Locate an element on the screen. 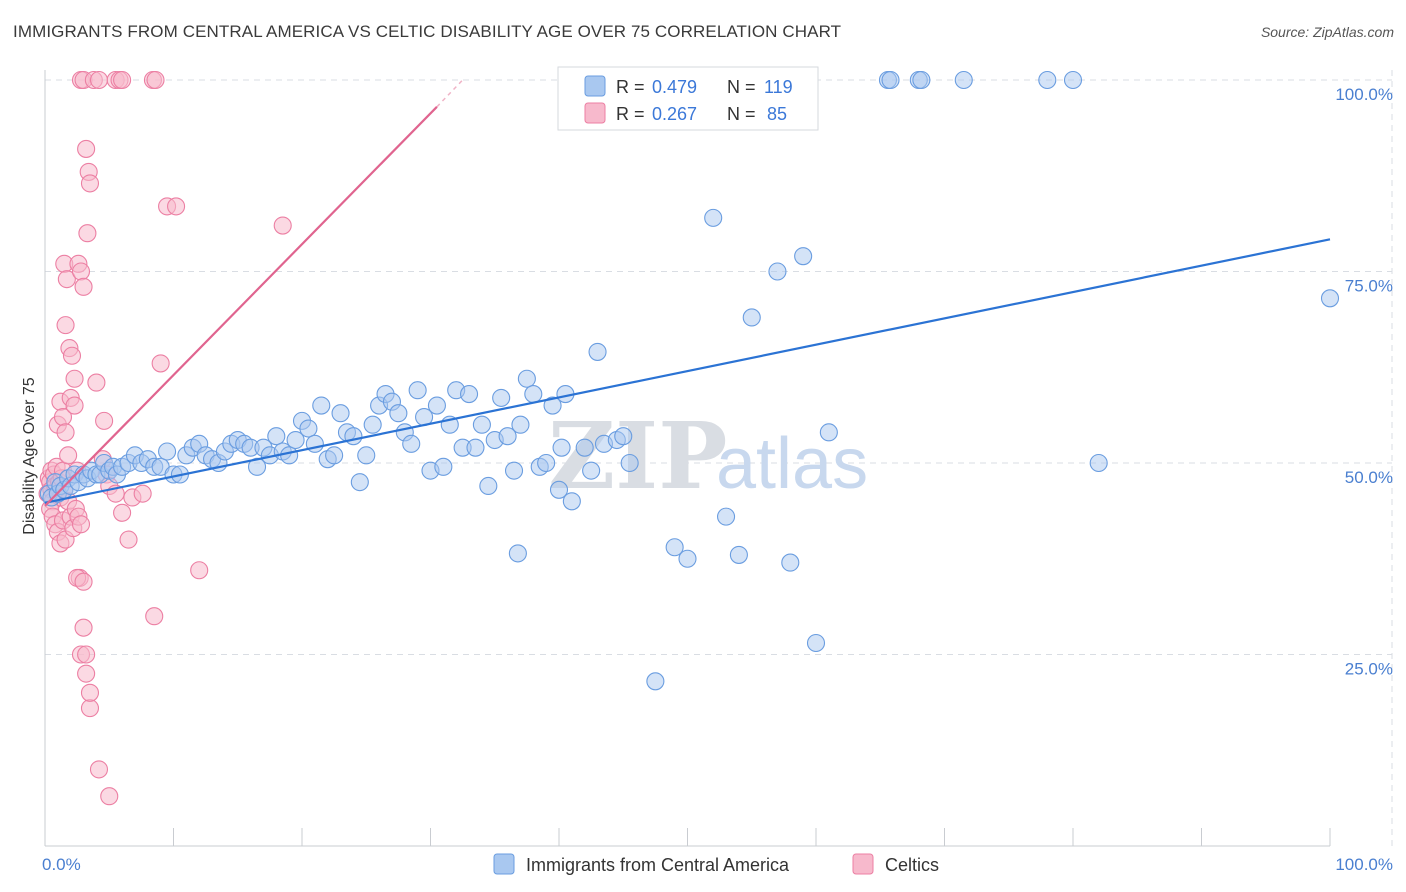  celtics-points is located at coordinates (165, 438).